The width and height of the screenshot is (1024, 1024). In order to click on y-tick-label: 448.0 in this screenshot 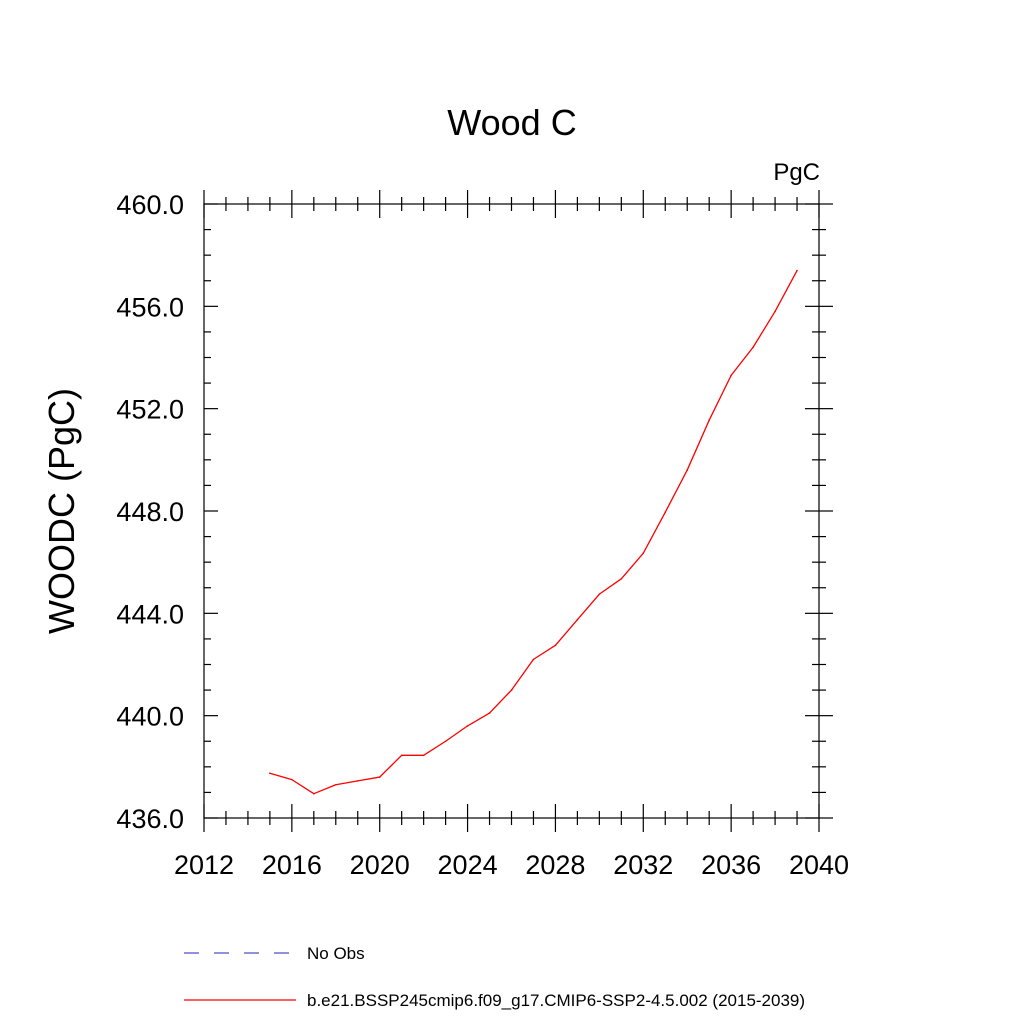, I will do `click(150, 512)`.